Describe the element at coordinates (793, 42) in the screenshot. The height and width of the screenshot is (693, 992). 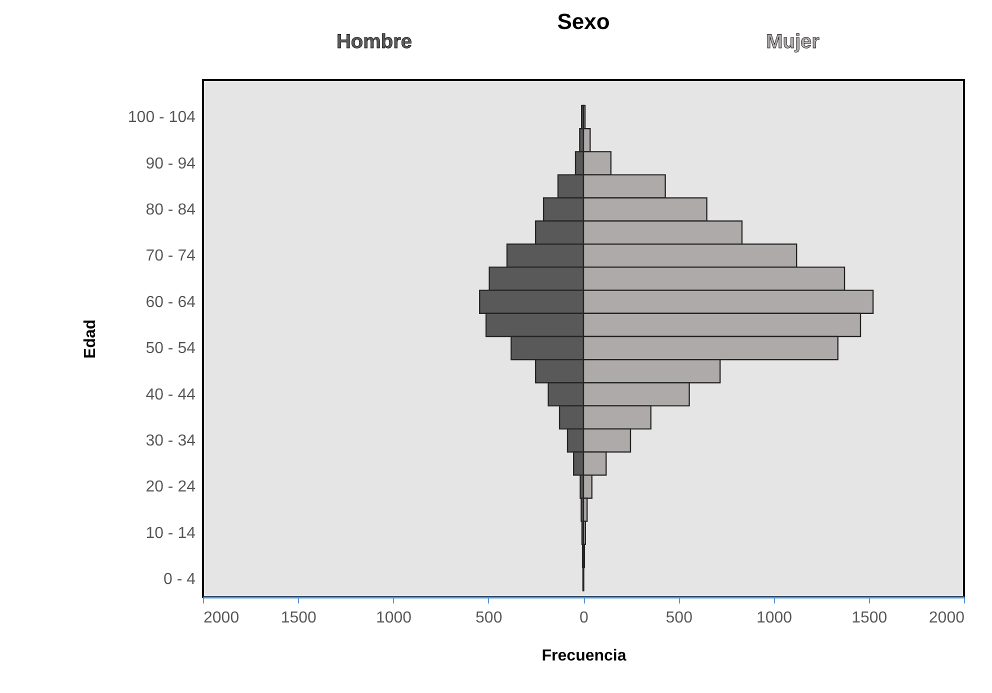
I see `text: Mujer` at that location.